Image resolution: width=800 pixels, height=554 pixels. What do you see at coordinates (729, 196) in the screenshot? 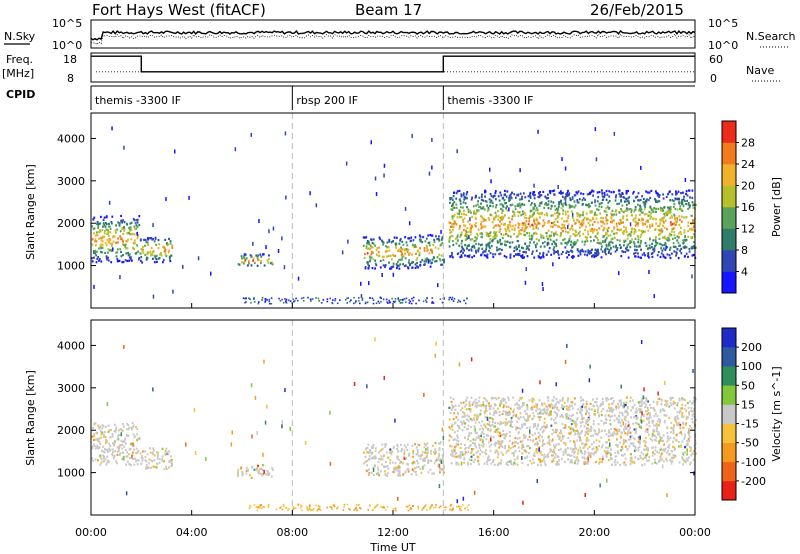
I see `colorbar-segment` at bounding box center [729, 196].